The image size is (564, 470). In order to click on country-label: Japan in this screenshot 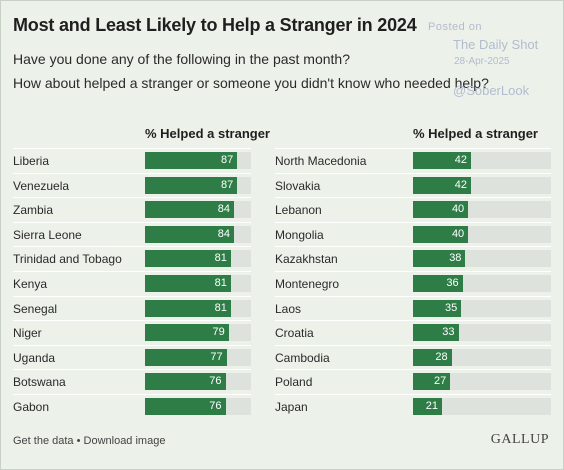, I will do `click(291, 407)`.